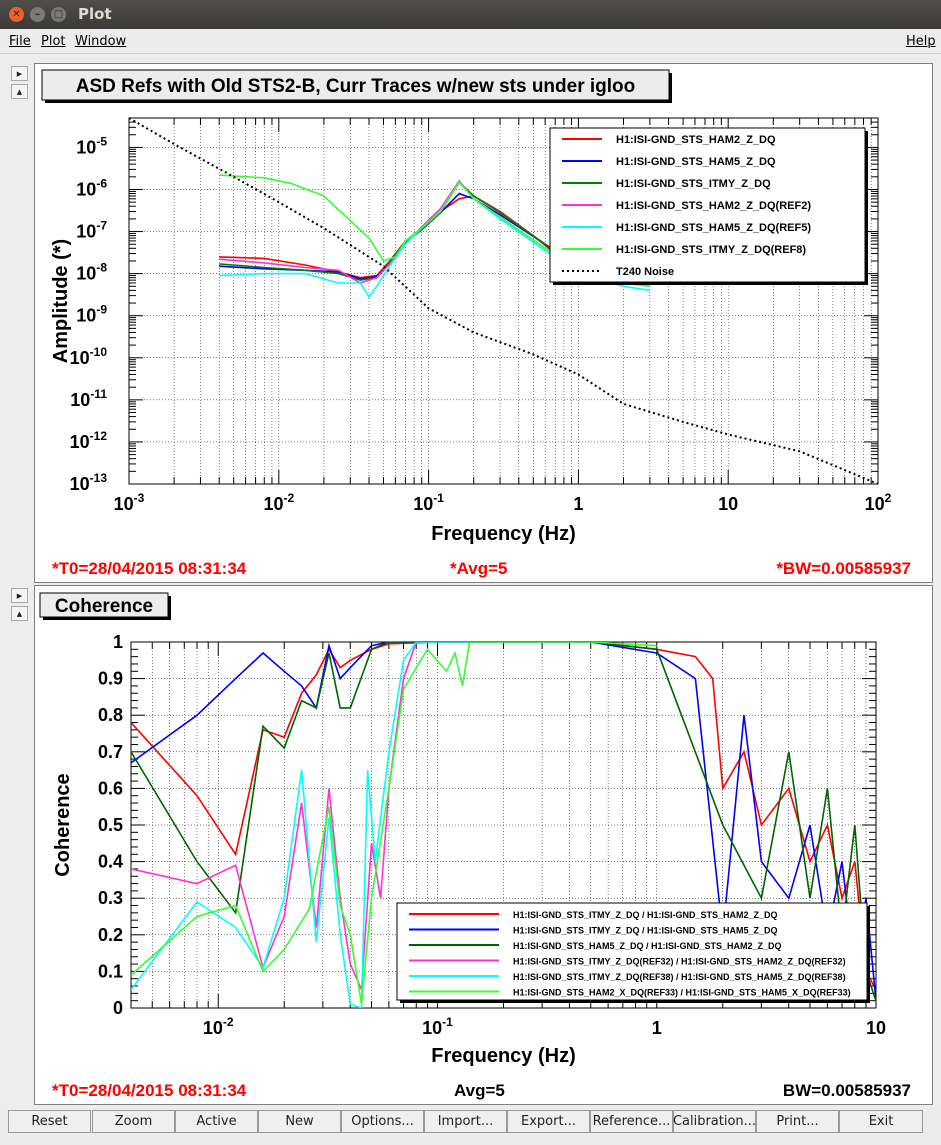 The image size is (941, 1145). I want to click on asd-legend-label-3: H1:ISI-GND_STS_HAM2_Z_DQ(REF2), so click(713, 206).